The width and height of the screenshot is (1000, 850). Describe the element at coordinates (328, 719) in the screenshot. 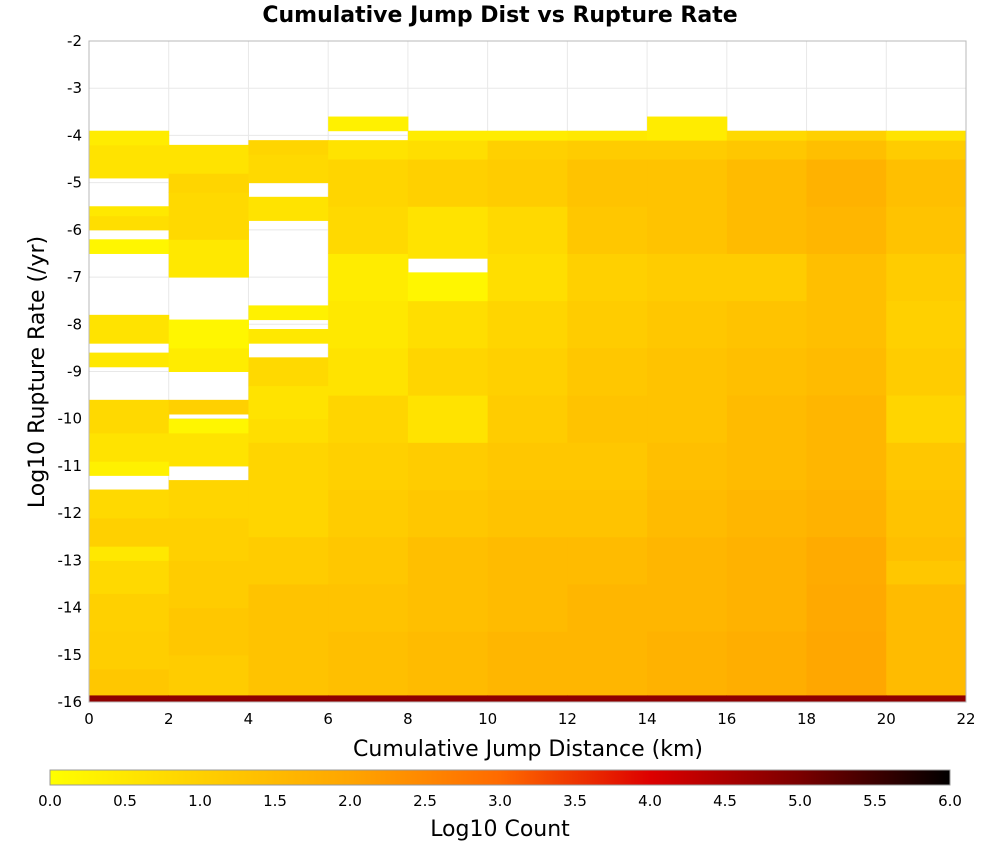

I see `x-tick-label: 6` at that location.